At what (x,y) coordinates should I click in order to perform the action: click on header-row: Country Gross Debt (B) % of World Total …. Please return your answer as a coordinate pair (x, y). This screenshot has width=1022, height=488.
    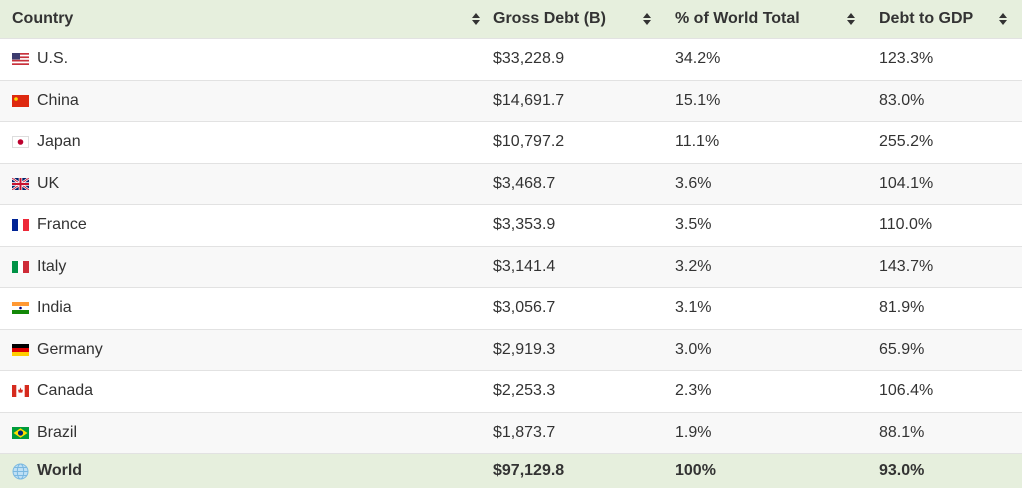
    Looking at the image, I should click on (511, 19).